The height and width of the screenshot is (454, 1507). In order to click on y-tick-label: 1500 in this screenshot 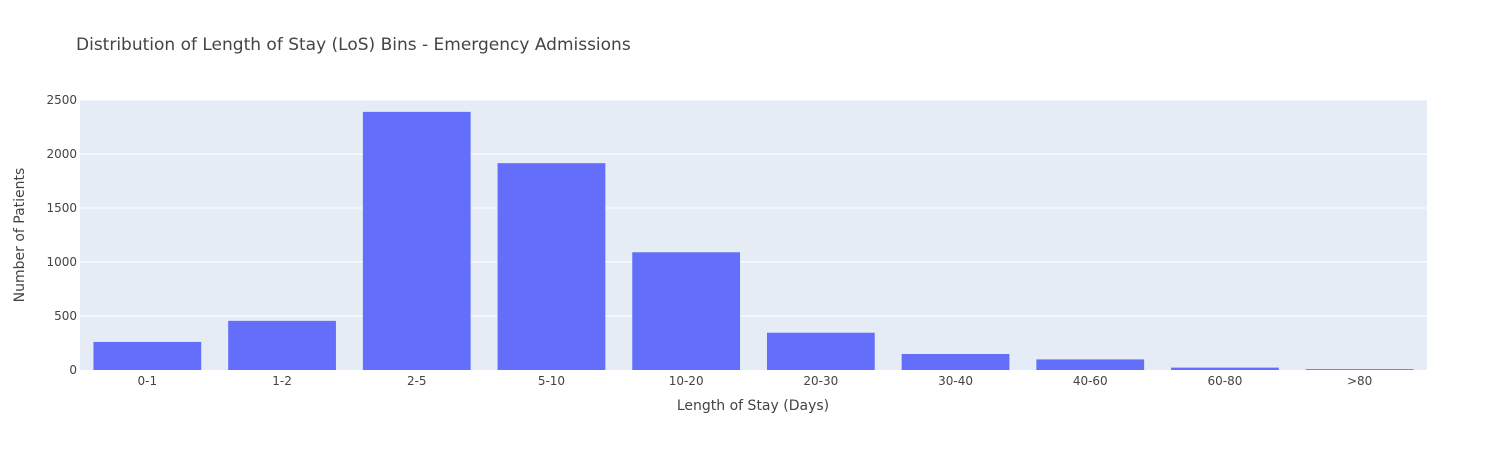, I will do `click(61, 208)`.